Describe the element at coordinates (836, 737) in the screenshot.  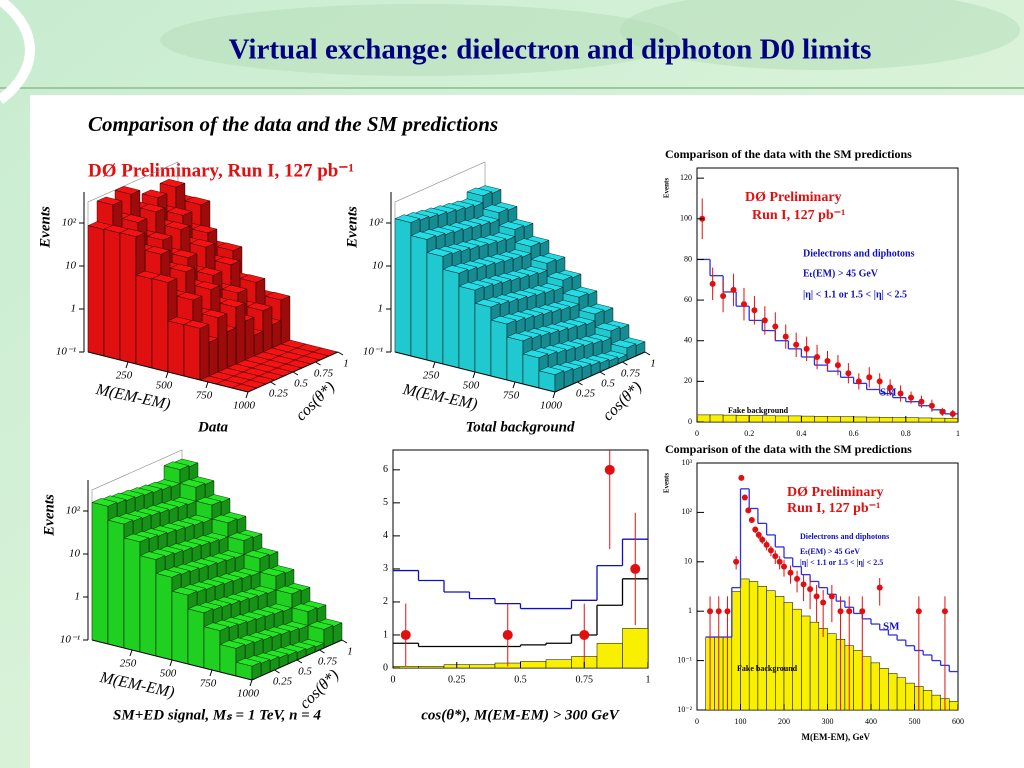
I see `x-axis-label: M(EM-EM), GeV` at that location.